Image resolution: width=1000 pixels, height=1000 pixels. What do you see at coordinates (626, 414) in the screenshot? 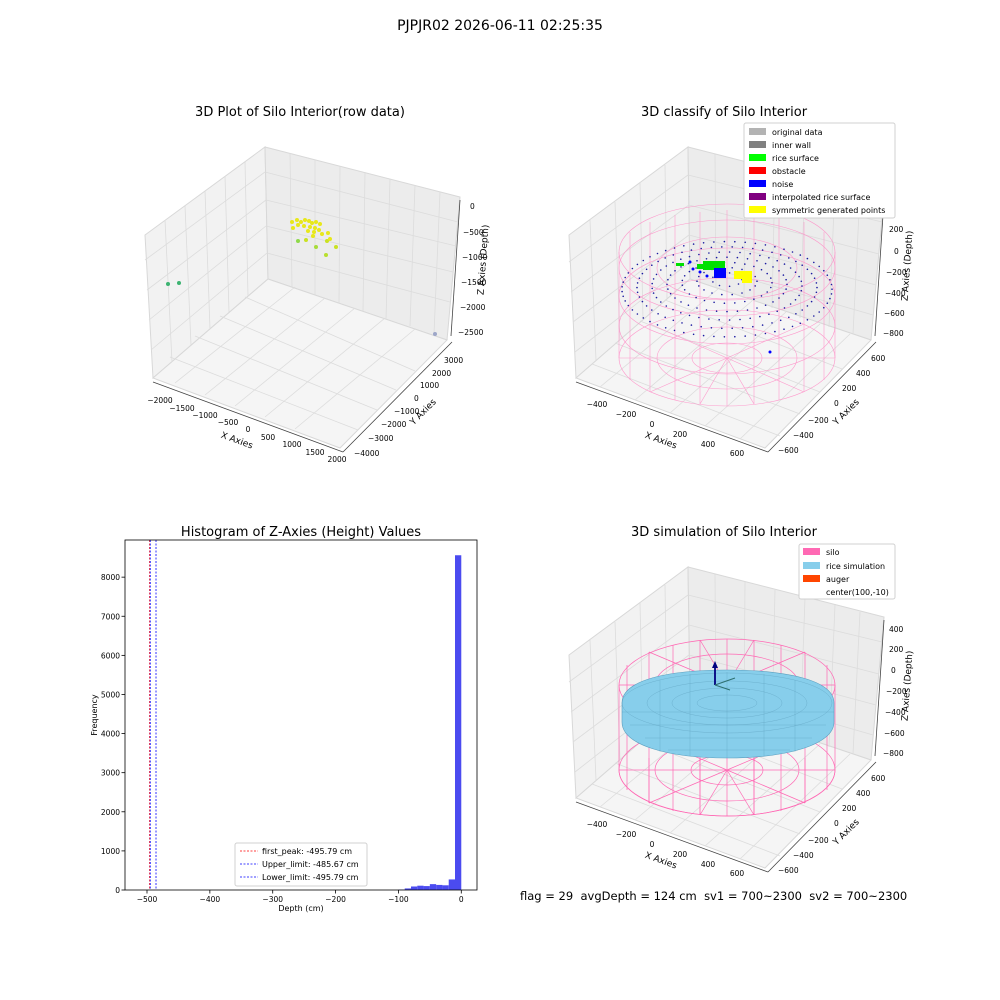
I see `classify-x-tick: −200` at bounding box center [626, 414].